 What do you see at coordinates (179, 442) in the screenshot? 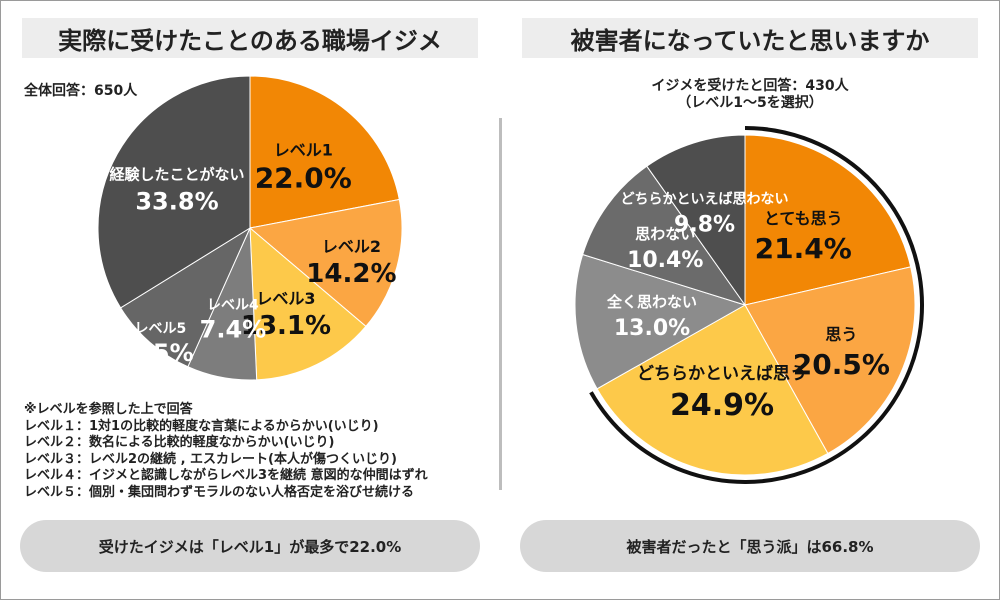
I see `legend-note-line: レベル２：数名による比較的軽度なからかい(いじり)` at bounding box center [179, 442].